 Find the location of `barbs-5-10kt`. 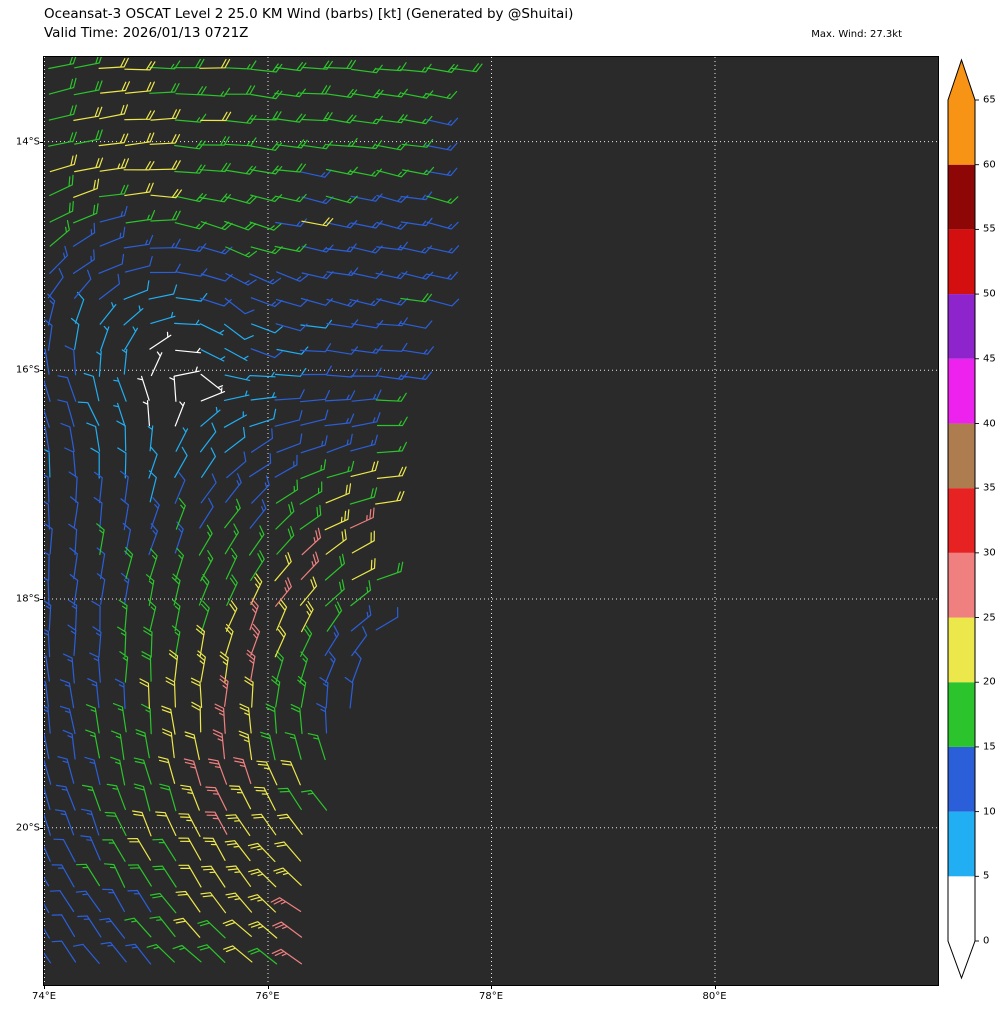

barbs-5-10kt is located at coordinates (188, 391).